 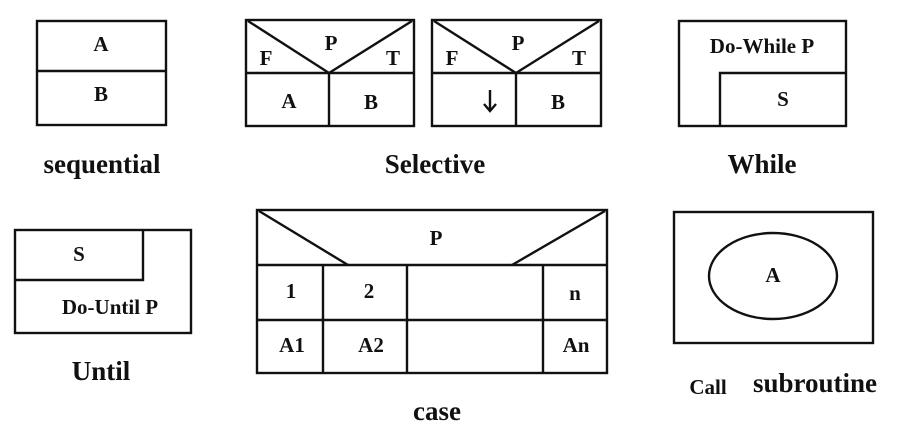 What do you see at coordinates (303, 238) in the screenshot?
I see `case-left-diagonal` at bounding box center [303, 238].